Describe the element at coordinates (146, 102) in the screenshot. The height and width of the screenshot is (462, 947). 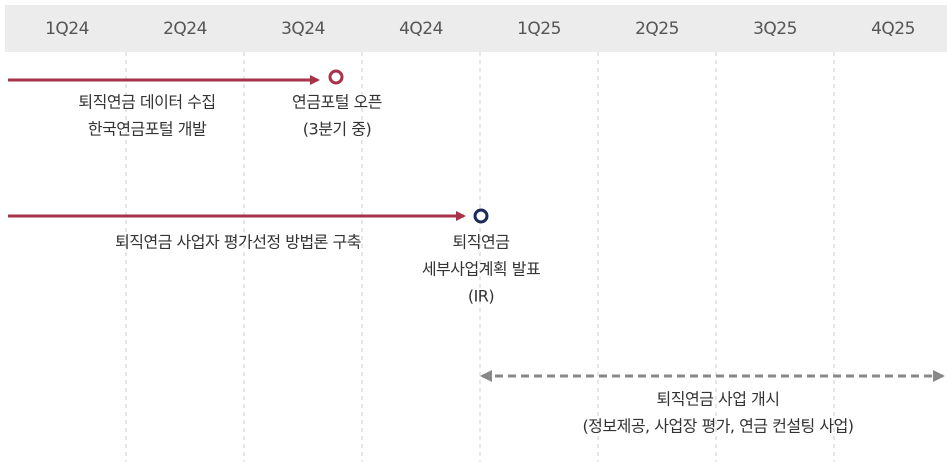
I see `event-label: 퇴직연금 데이터 수집` at that location.